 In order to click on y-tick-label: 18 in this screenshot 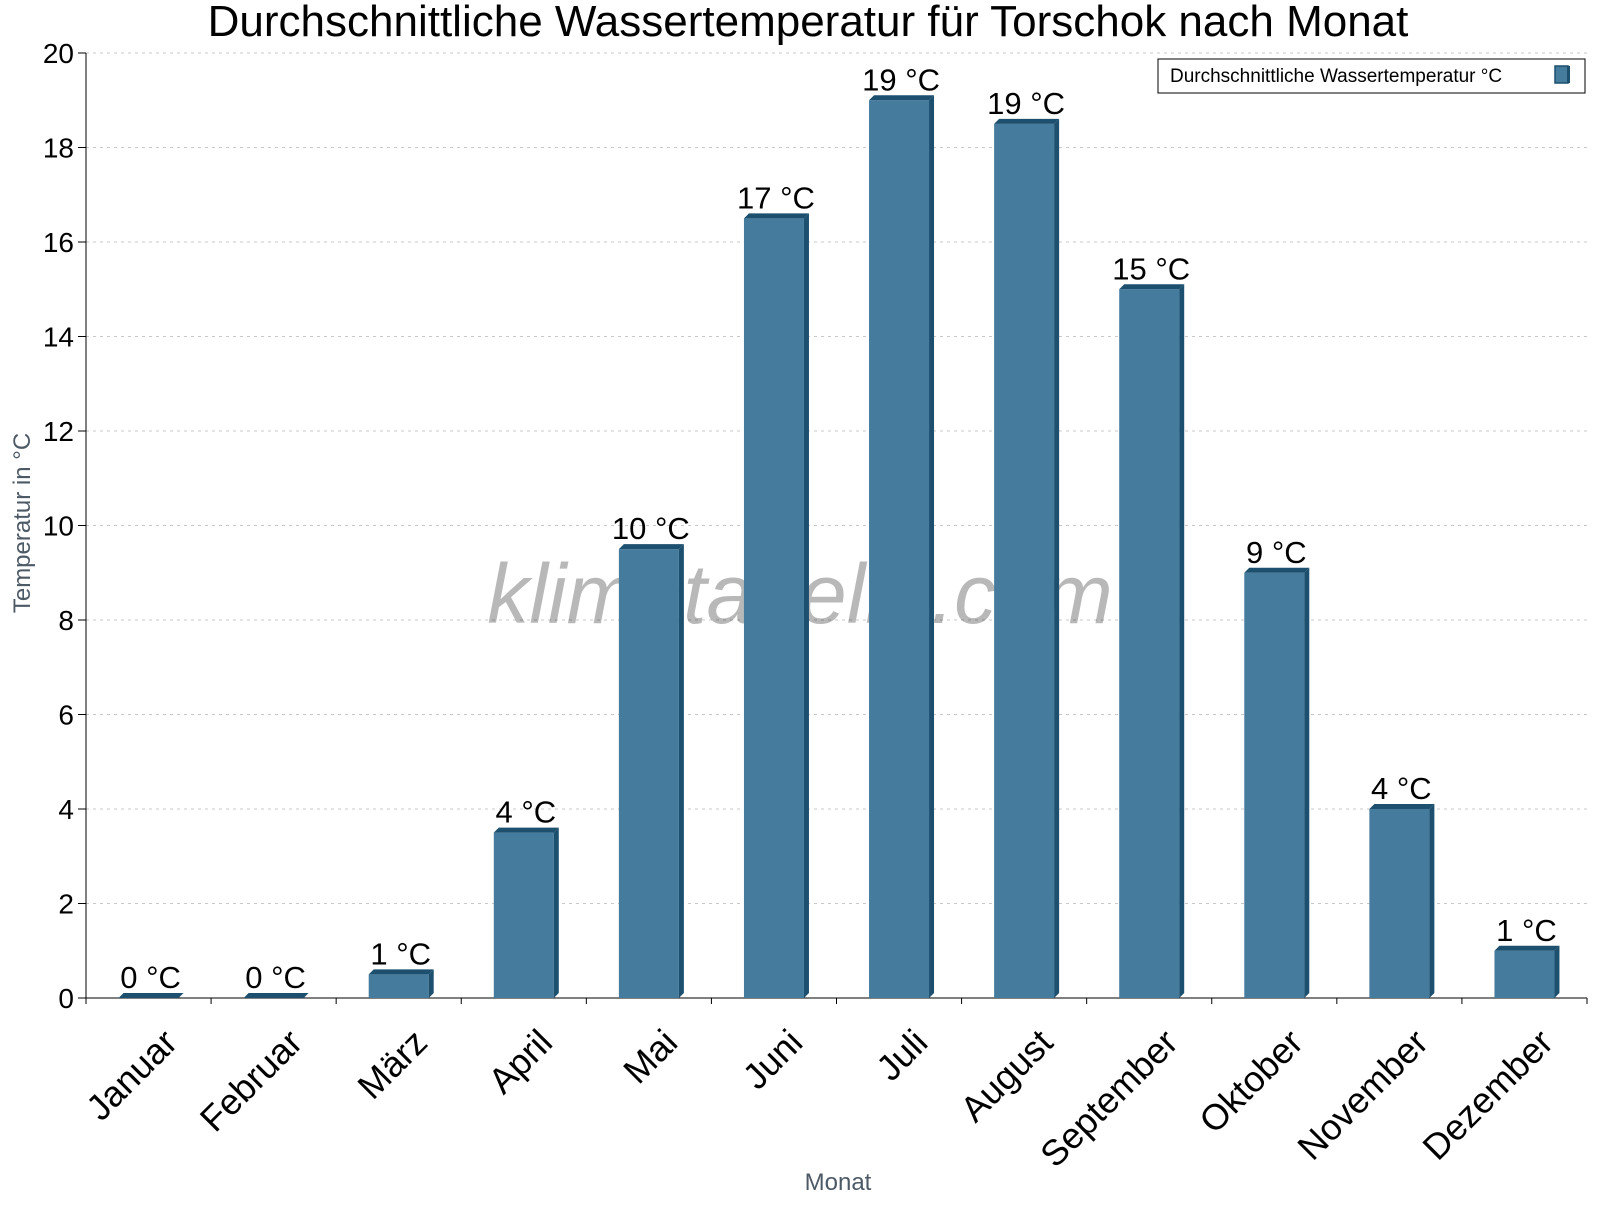, I will do `click(58, 148)`.